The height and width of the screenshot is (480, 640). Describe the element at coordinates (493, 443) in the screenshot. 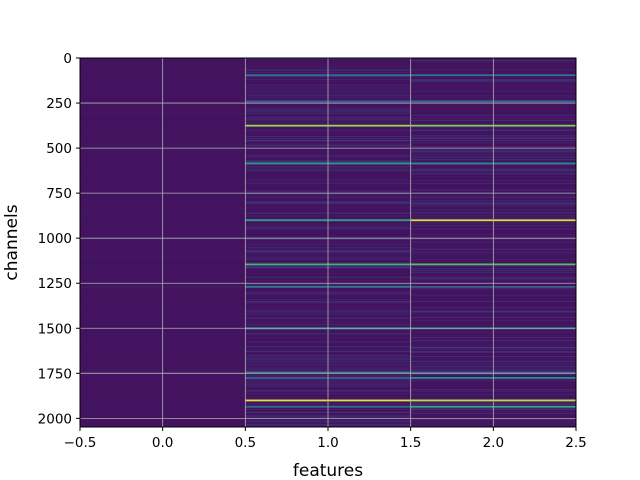

I see `x-tick-label: 2.0` at that location.